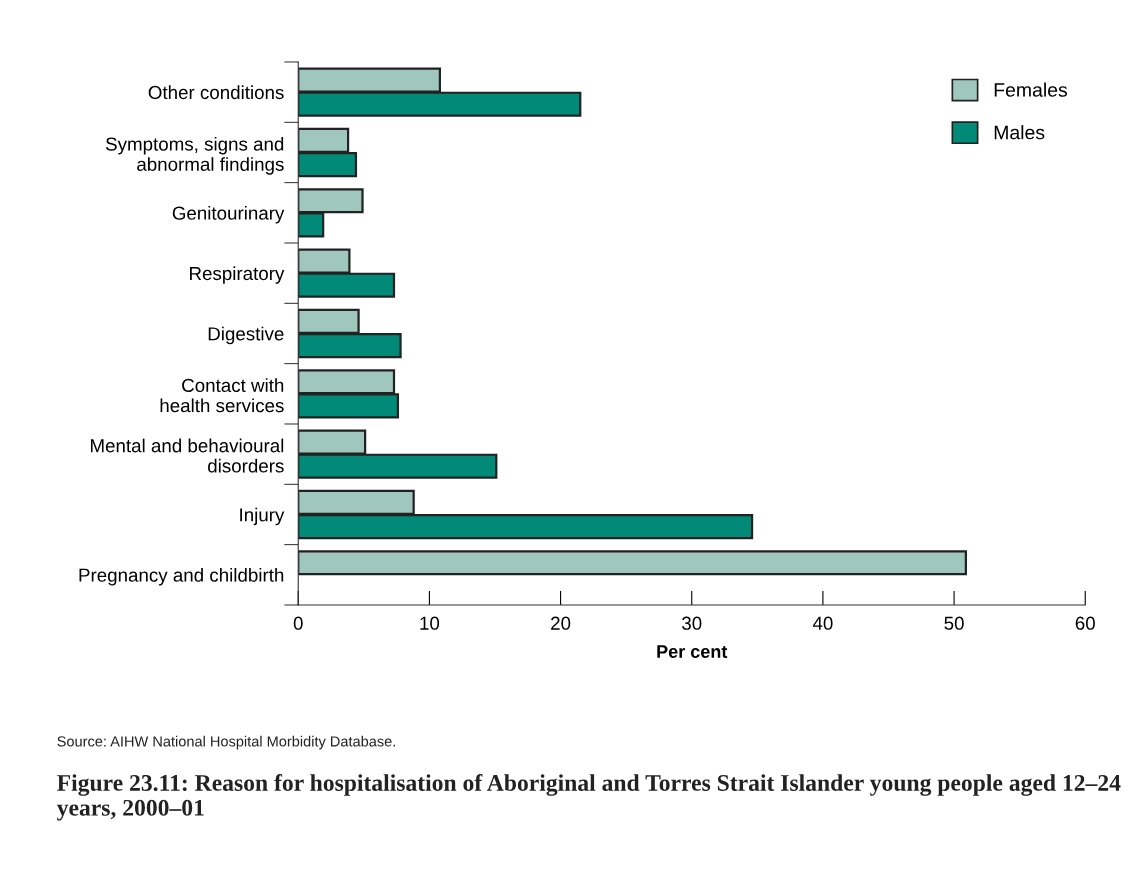  I want to click on y-tick-label: Digestive, so click(246, 335).